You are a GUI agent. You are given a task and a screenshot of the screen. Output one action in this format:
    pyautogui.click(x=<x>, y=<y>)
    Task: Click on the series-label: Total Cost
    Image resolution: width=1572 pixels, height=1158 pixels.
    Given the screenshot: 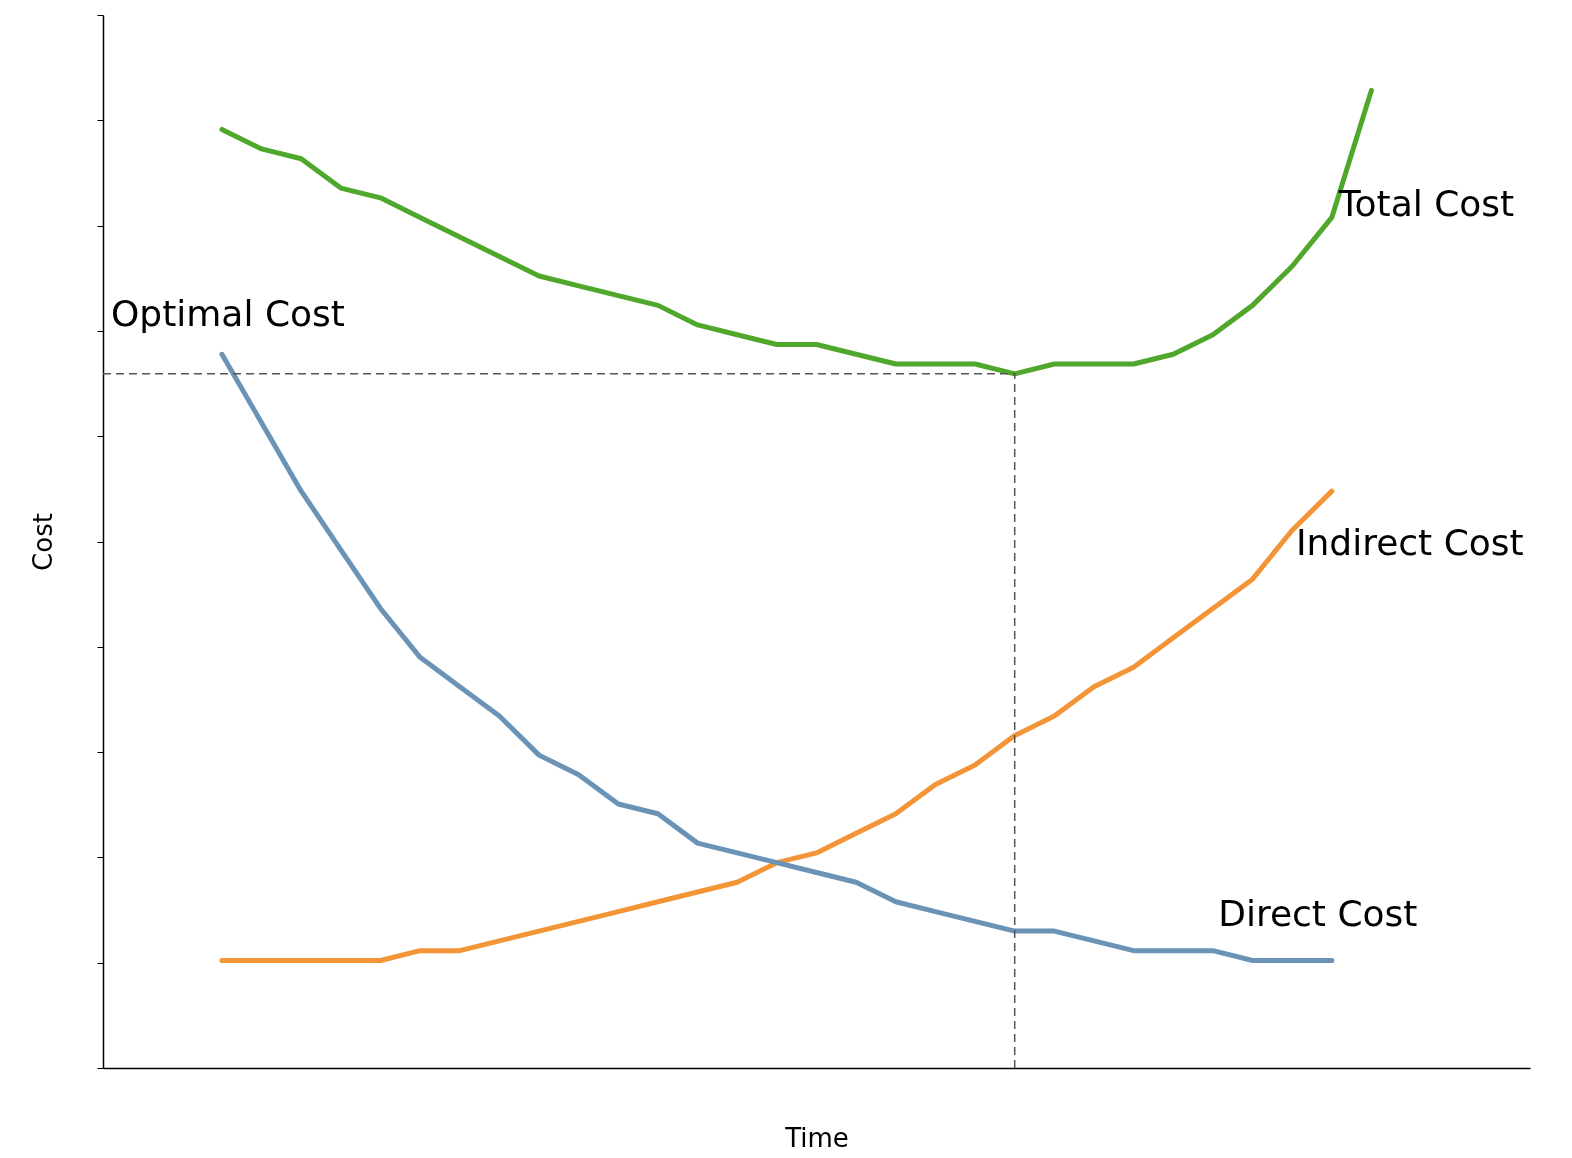 What is the action you would take?
    pyautogui.click(x=1426, y=204)
    